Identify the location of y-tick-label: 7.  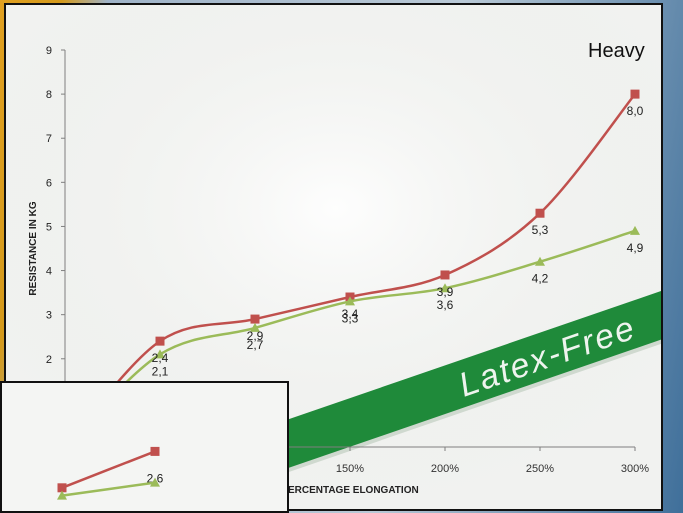
(49, 139).